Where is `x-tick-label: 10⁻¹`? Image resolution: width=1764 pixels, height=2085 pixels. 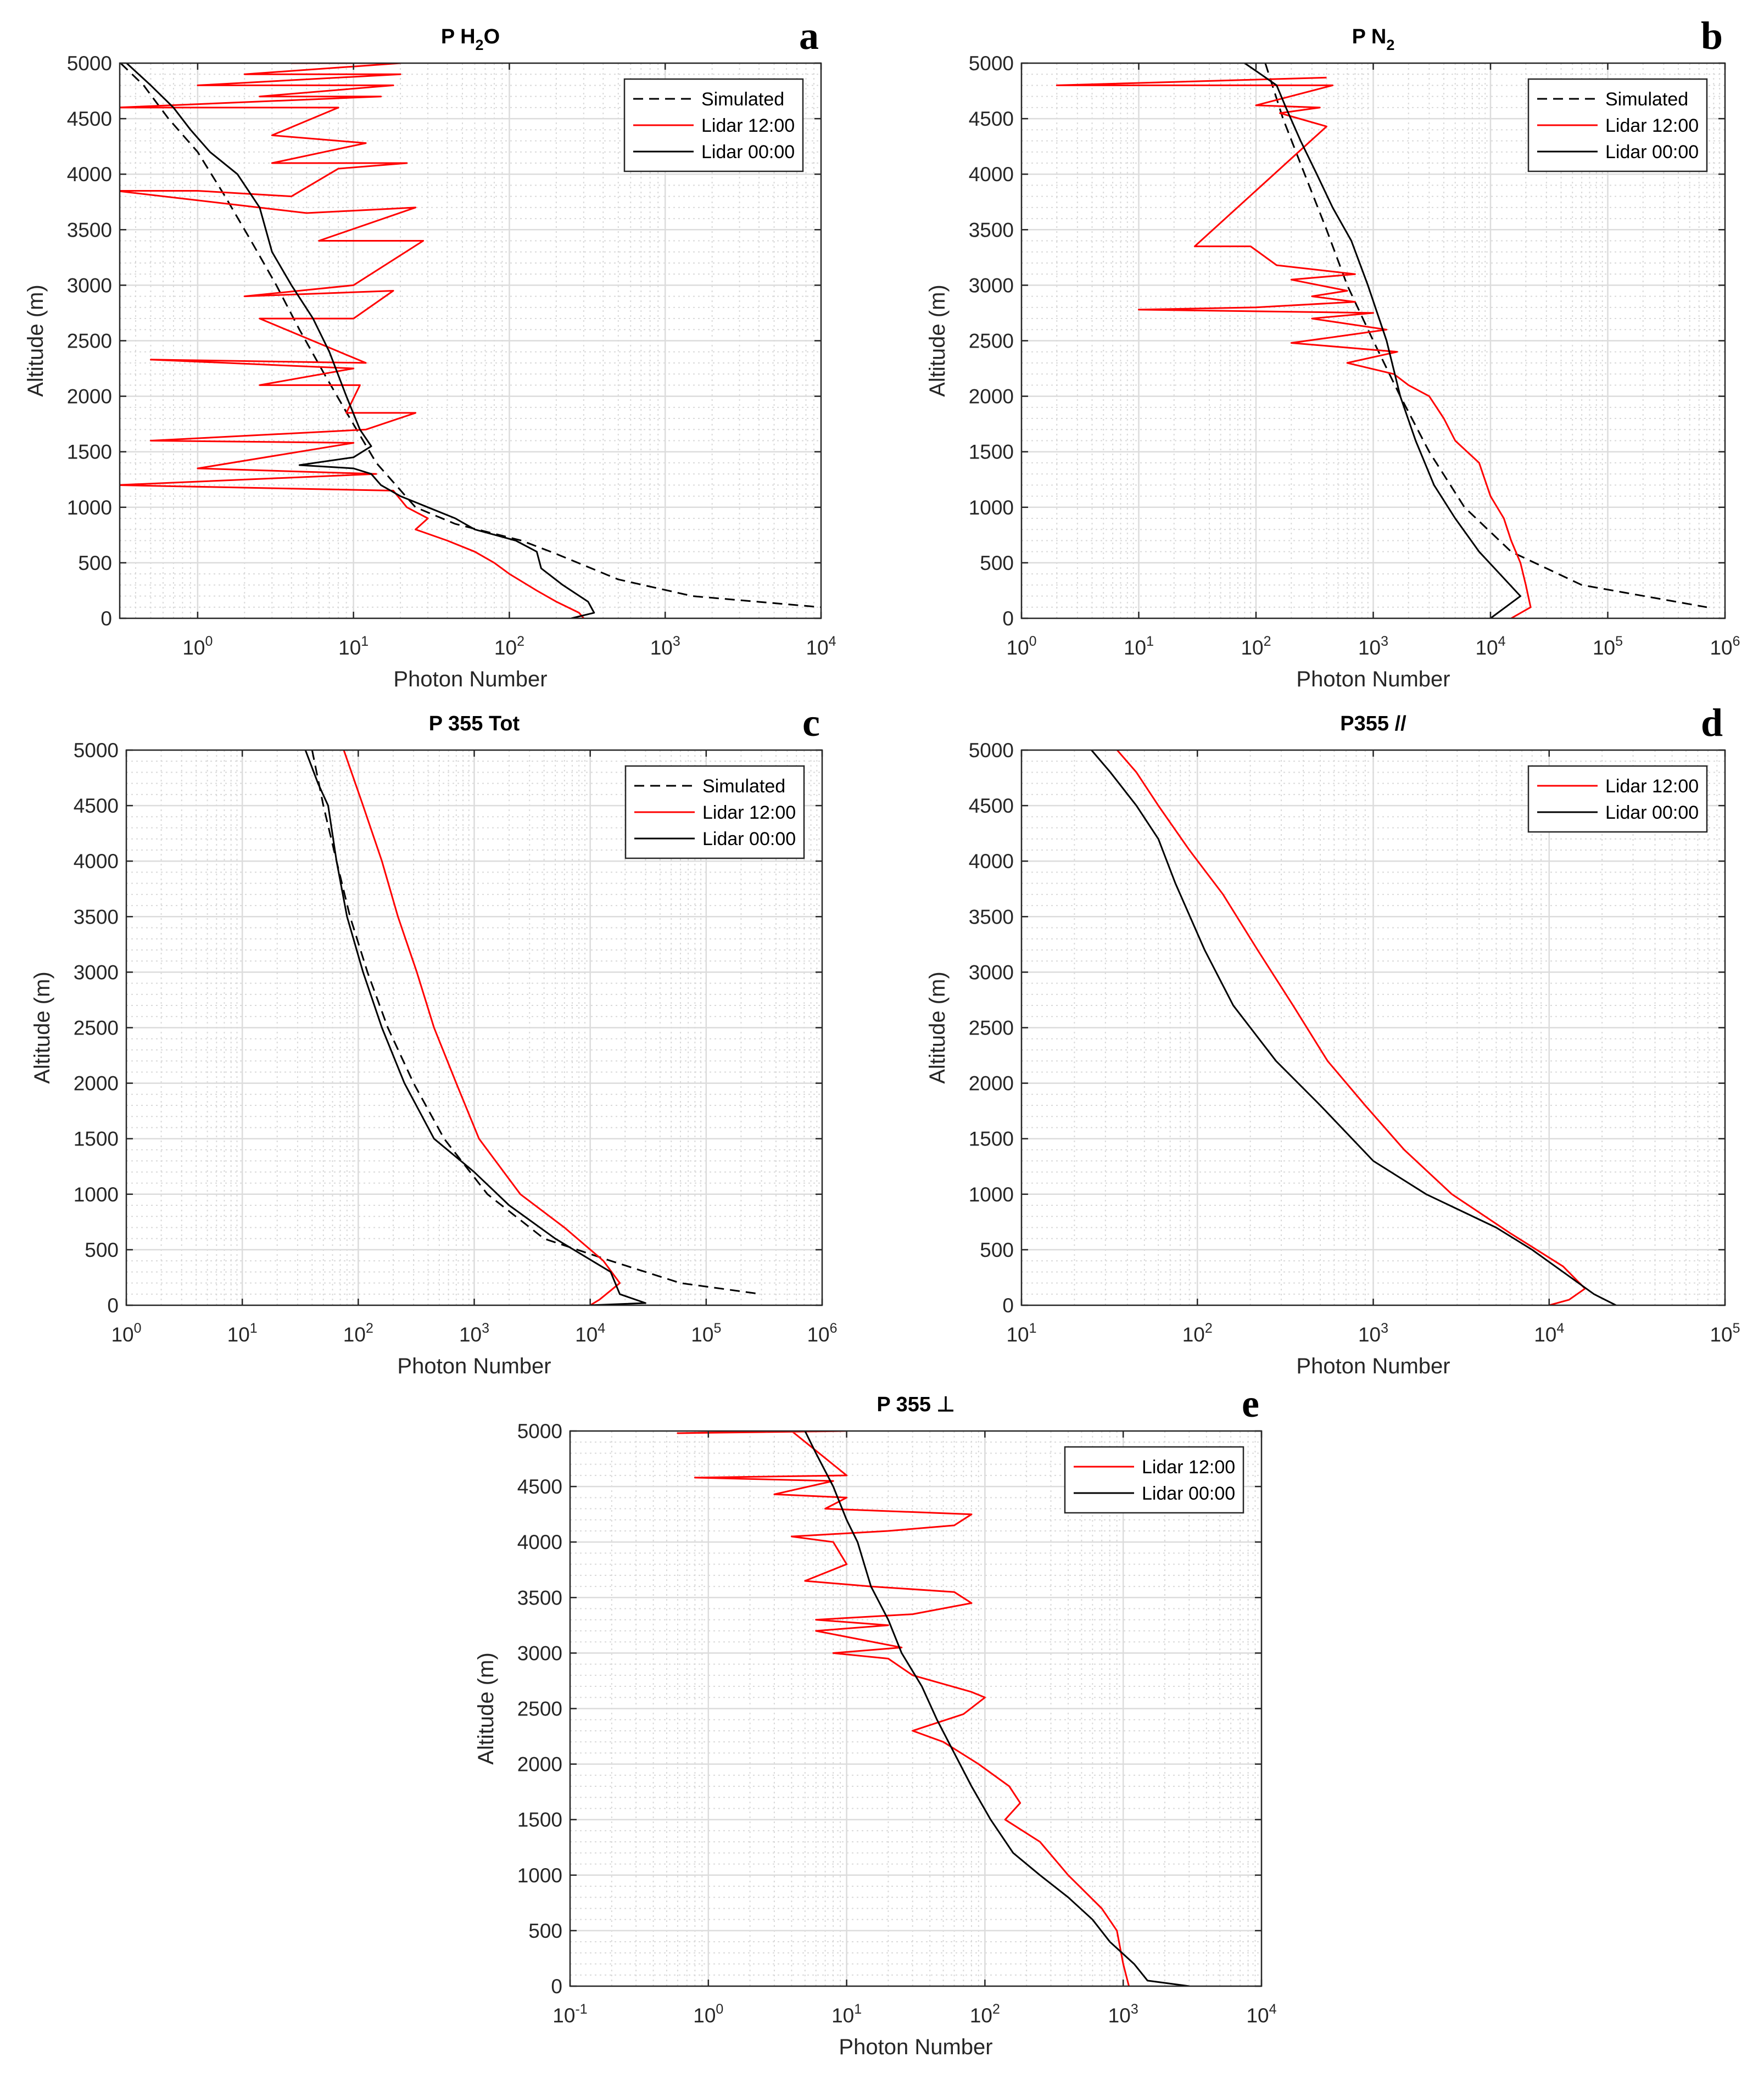 x-tick-label: 10⁻¹ is located at coordinates (569, 2014).